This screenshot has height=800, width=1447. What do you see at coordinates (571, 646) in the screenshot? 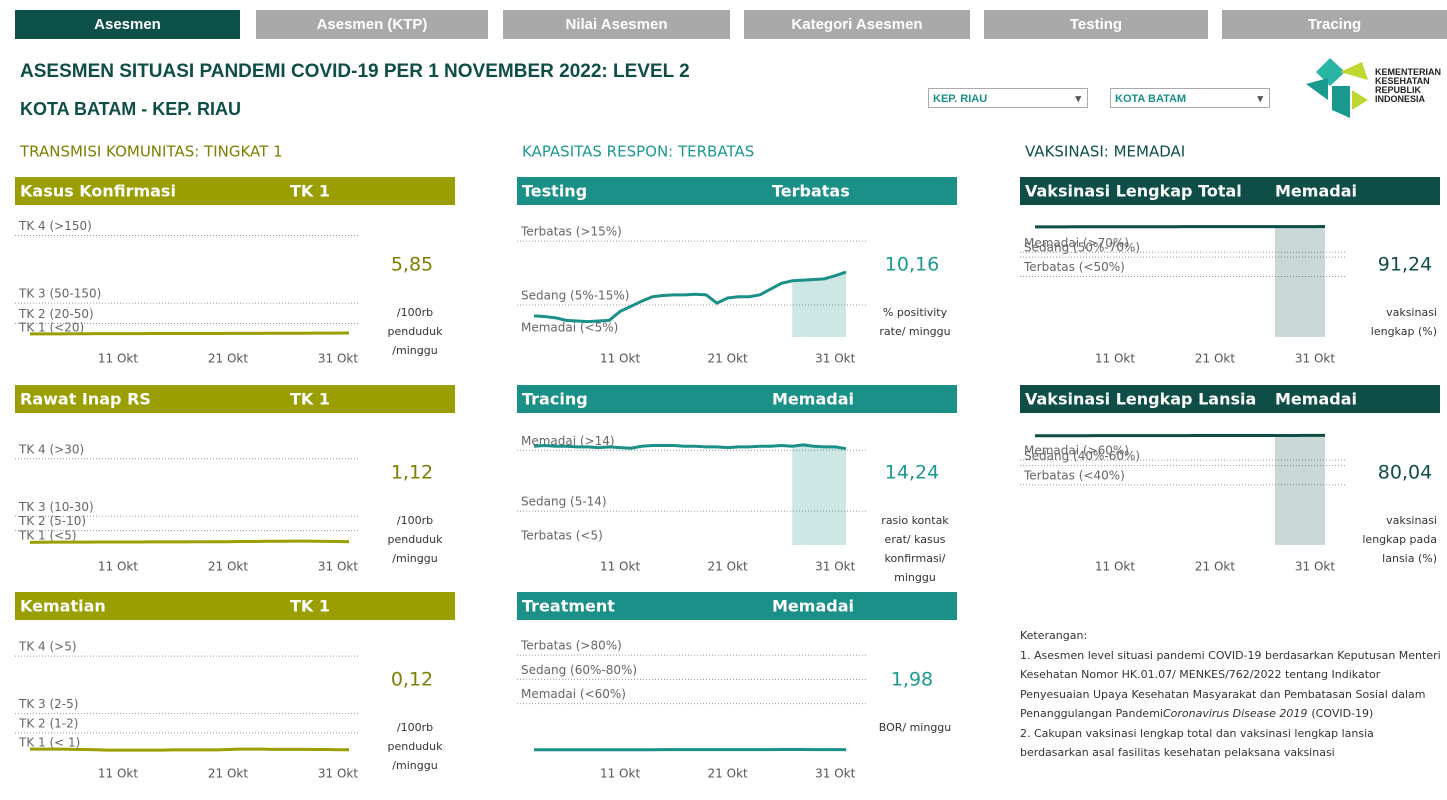
I see `threshold-label: Terbatas (>80%)` at bounding box center [571, 646].